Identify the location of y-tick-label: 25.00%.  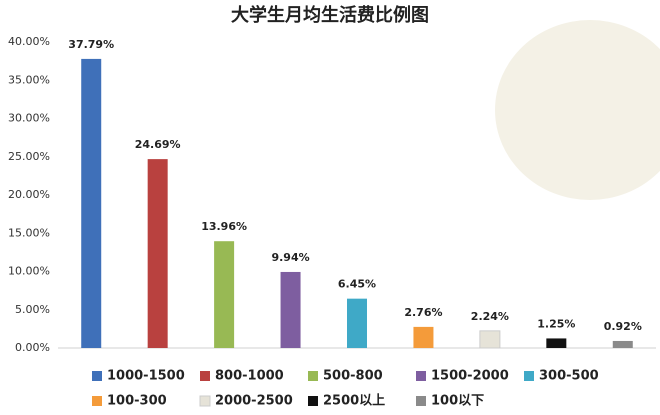
(29, 156).